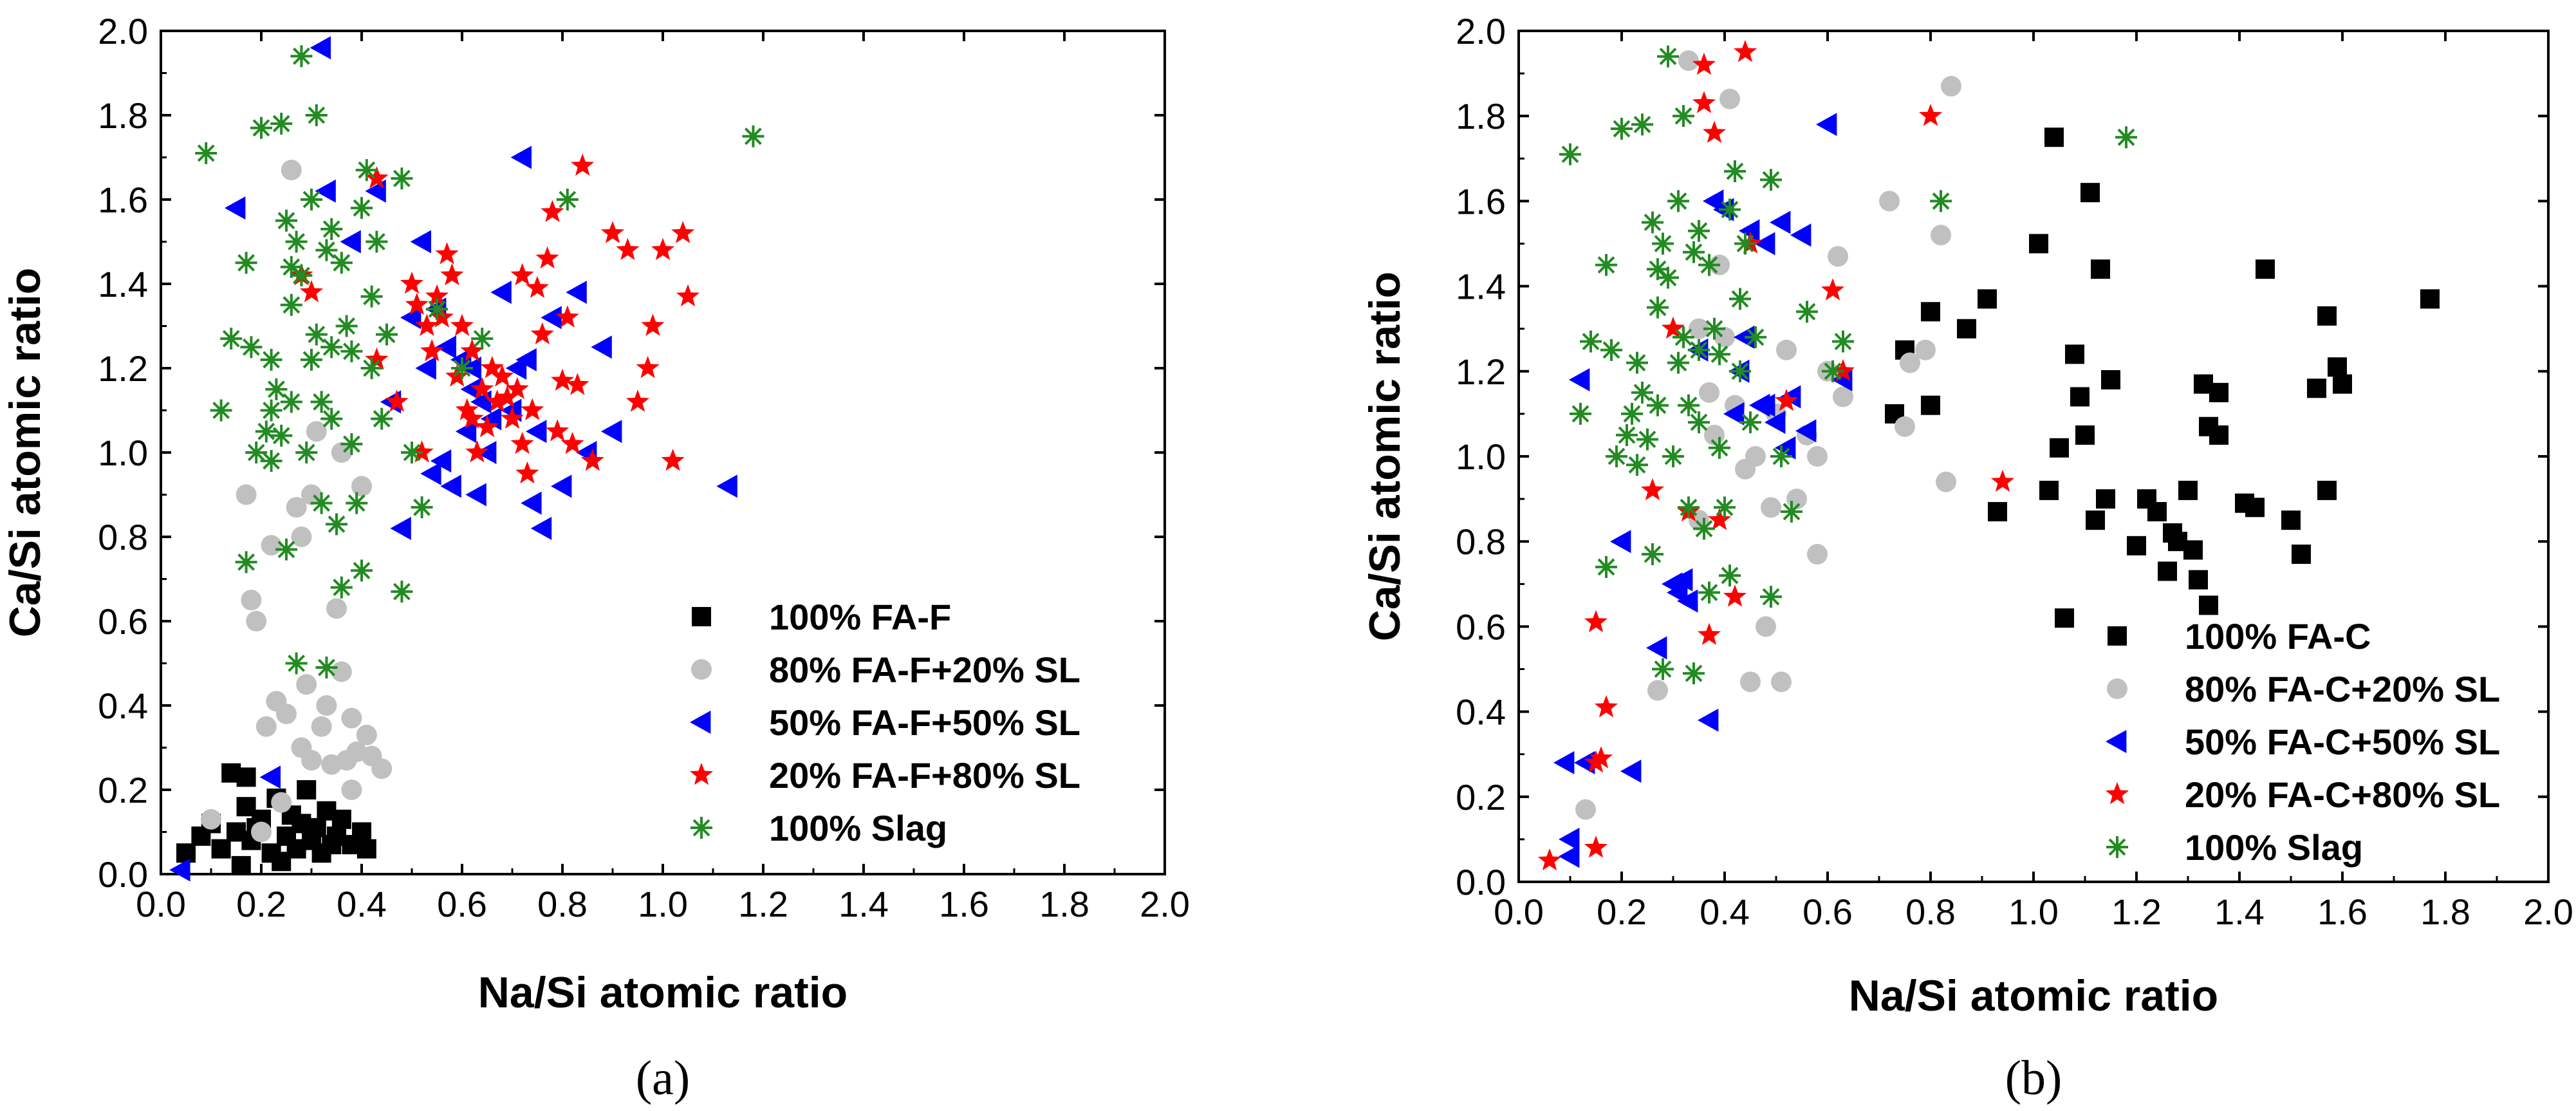 The image size is (2576, 1111). I want to click on y-tick-label: 0.4, so click(1481, 712).